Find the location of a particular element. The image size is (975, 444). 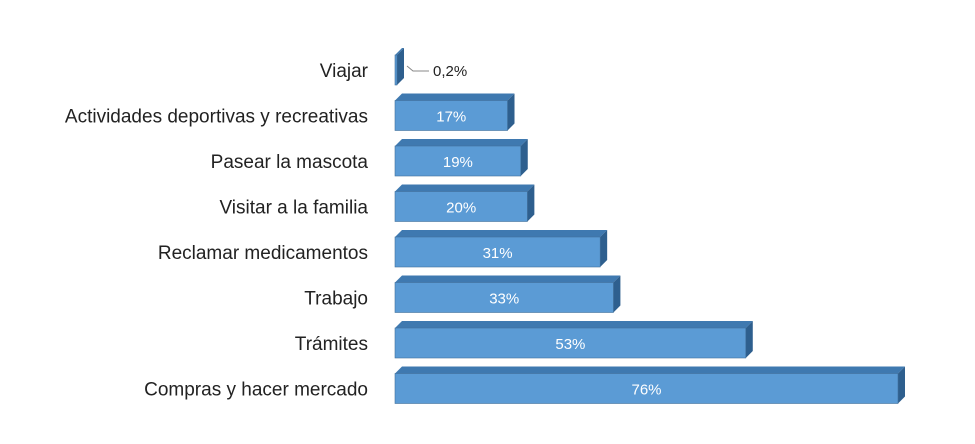

data-label: 31% is located at coordinates (498, 253).